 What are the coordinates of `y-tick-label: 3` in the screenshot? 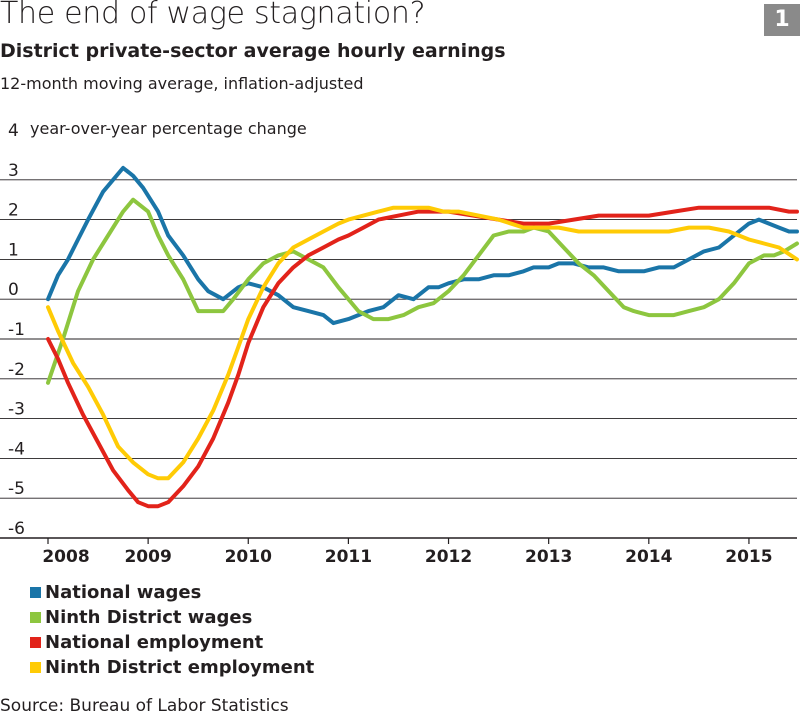 It's located at (13, 171).